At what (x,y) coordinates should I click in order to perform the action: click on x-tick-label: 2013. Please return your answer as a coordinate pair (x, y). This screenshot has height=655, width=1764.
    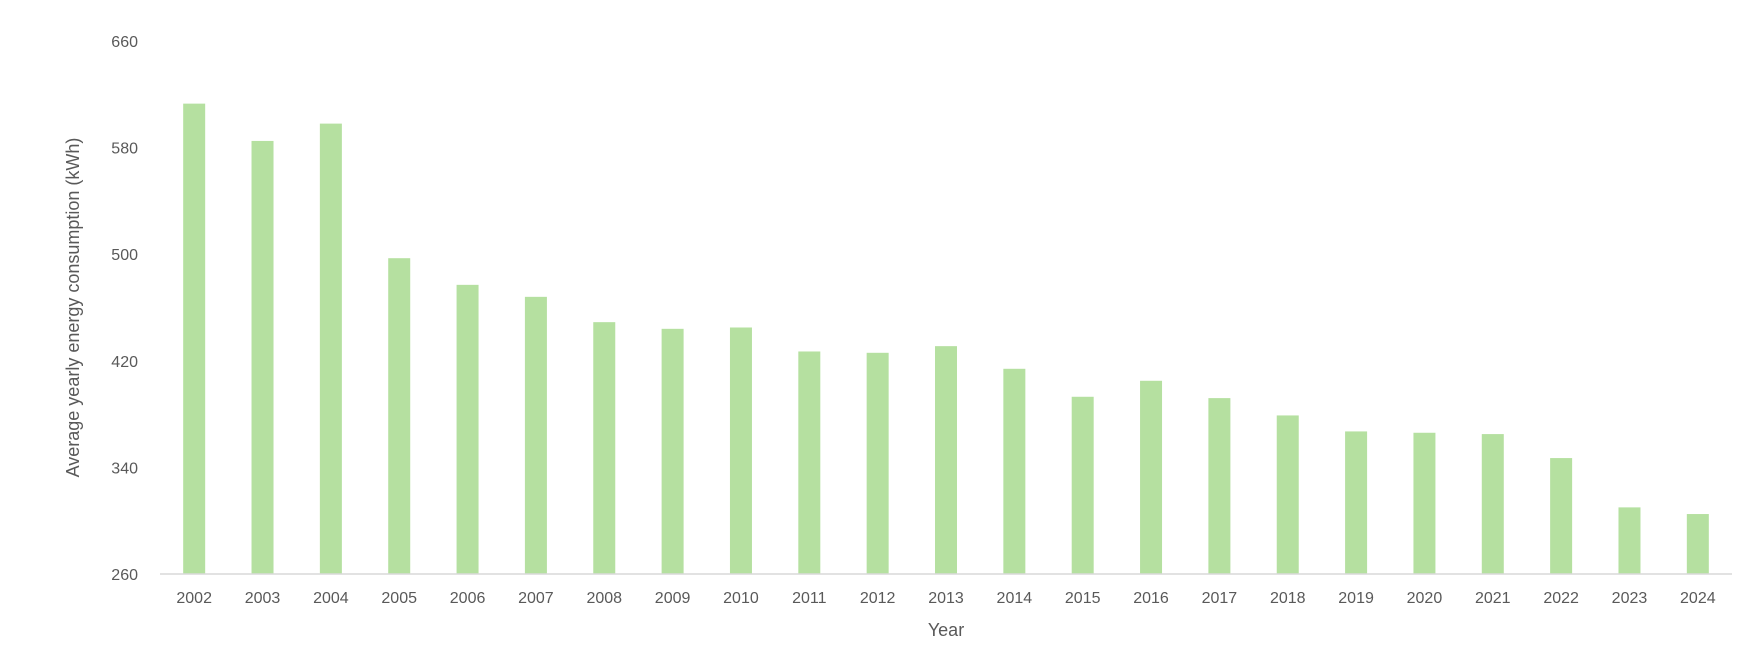
    Looking at the image, I should click on (946, 598).